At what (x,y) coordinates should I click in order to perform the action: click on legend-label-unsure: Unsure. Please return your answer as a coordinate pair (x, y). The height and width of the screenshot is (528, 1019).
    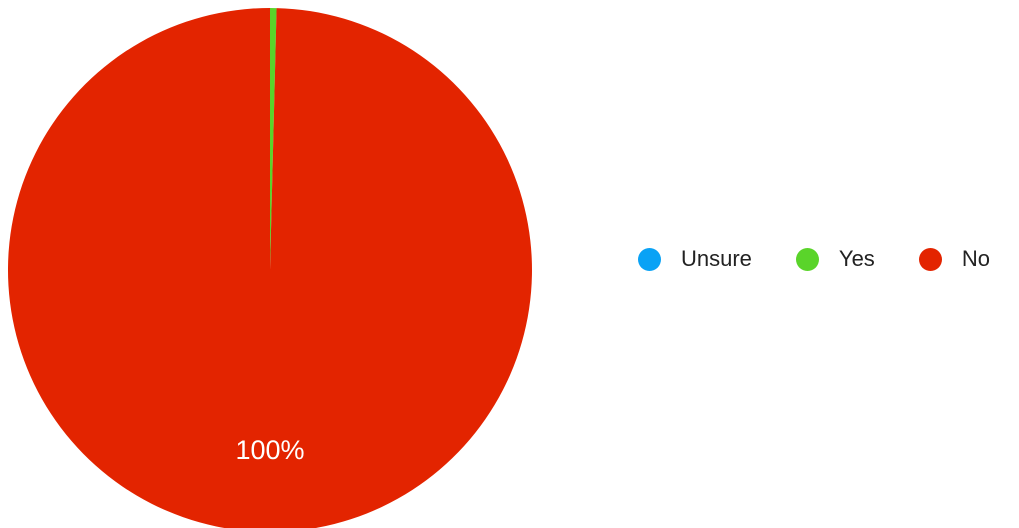
    Looking at the image, I should click on (716, 258).